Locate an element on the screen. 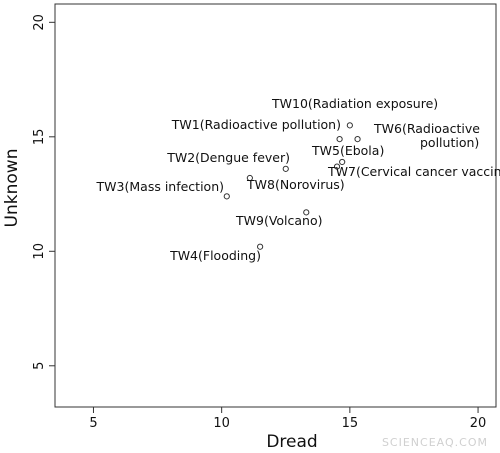 This screenshot has width=500, height=453. x-axis: 5 10 15 20 is located at coordinates (287, 419).